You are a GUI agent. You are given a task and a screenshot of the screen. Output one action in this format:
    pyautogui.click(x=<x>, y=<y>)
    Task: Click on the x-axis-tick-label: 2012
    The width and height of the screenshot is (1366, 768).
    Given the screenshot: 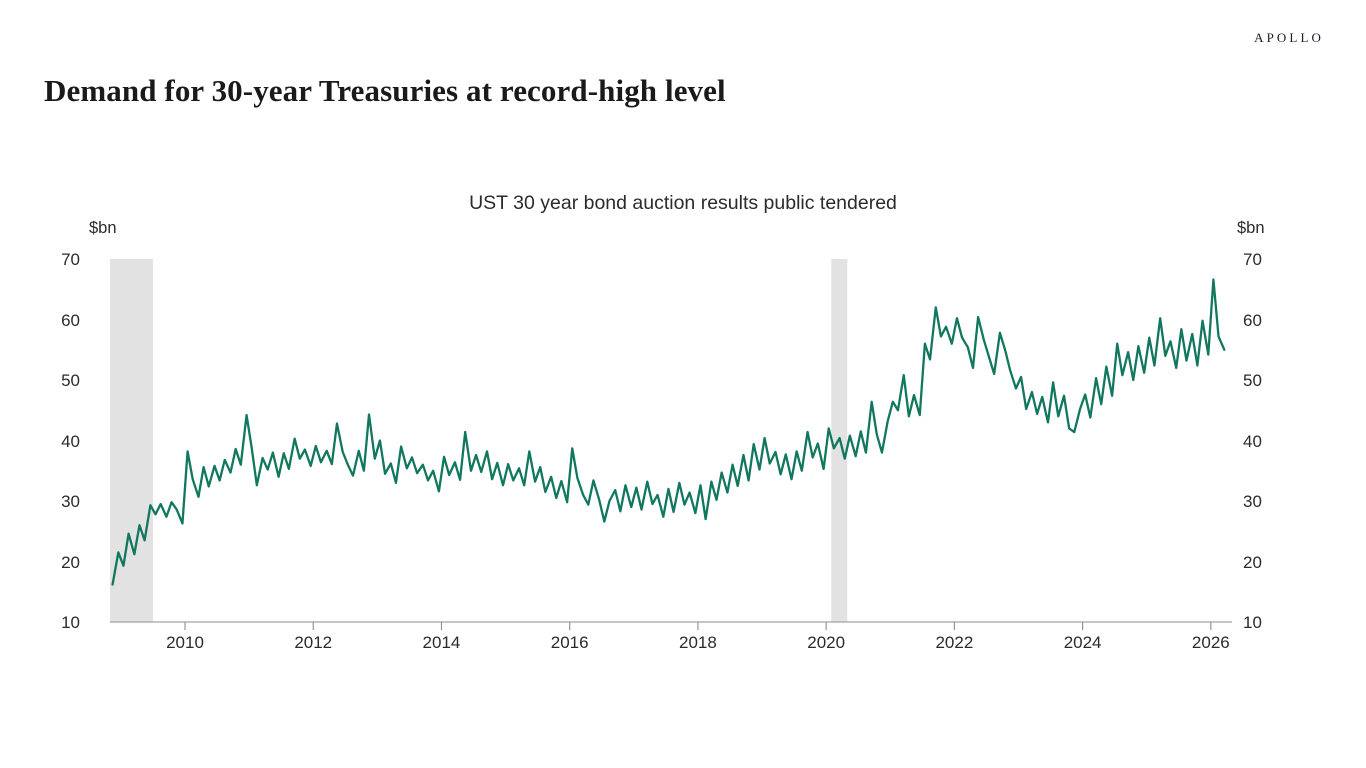 What is the action you would take?
    pyautogui.click(x=313, y=642)
    